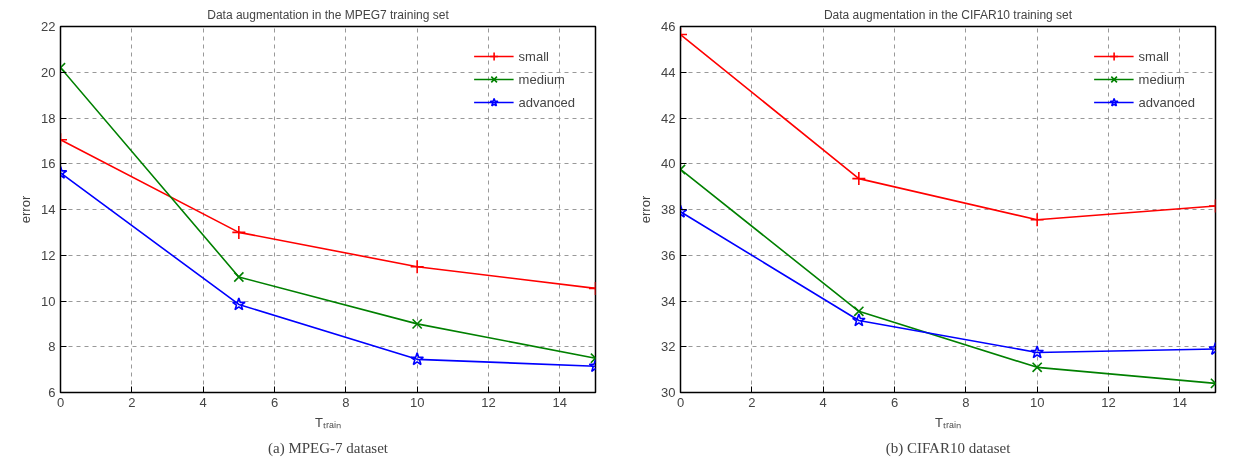 This screenshot has height=470, width=1254. What do you see at coordinates (948, 14) in the screenshot?
I see `chart-title: Data augmentation in the CIFAR10 training set` at bounding box center [948, 14].